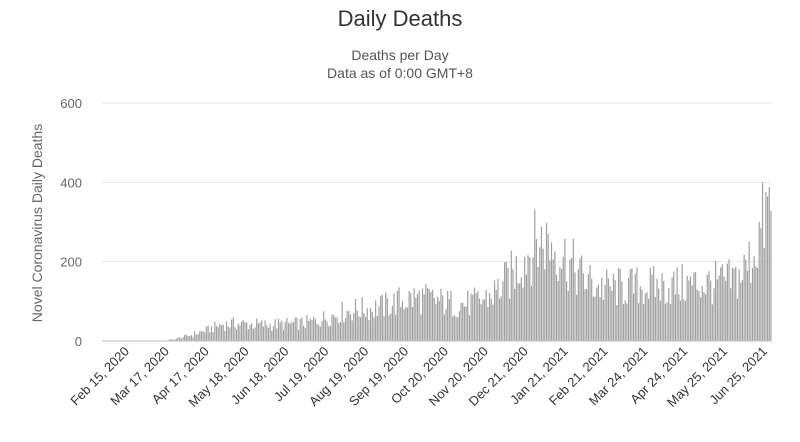  I want to click on y-tick-labels: 0 200 400 600, so click(71, 222).